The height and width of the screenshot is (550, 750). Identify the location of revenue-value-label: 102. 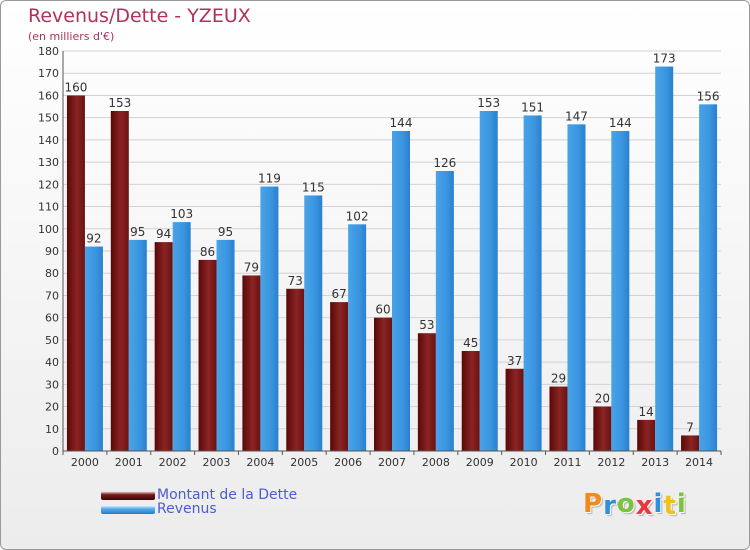
(357, 216).